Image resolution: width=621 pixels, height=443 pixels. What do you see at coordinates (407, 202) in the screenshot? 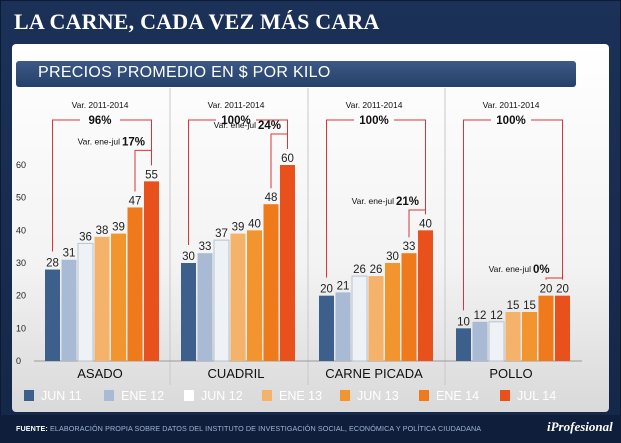
I see `var-ene-jul-value: 21%` at bounding box center [407, 202].